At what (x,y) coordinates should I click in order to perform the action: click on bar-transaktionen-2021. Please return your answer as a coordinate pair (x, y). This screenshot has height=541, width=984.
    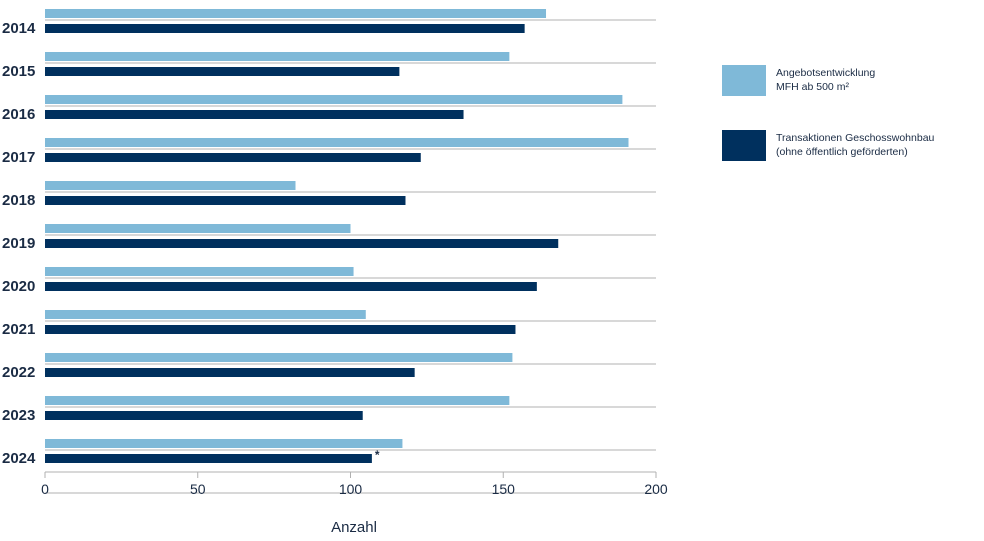
    Looking at the image, I should click on (280, 329).